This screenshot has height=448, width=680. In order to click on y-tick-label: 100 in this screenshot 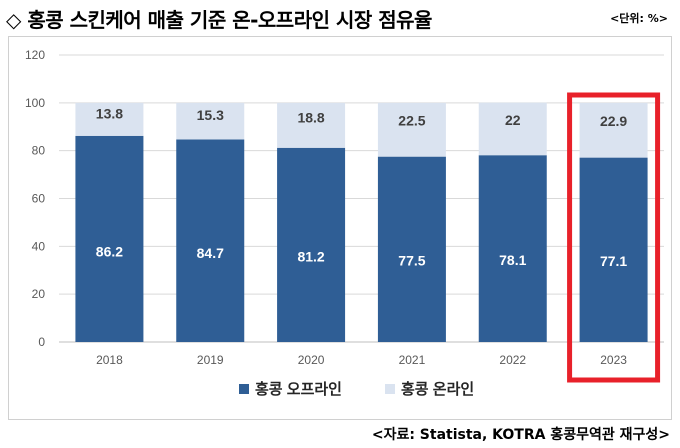, I will do `click(35, 103)`.